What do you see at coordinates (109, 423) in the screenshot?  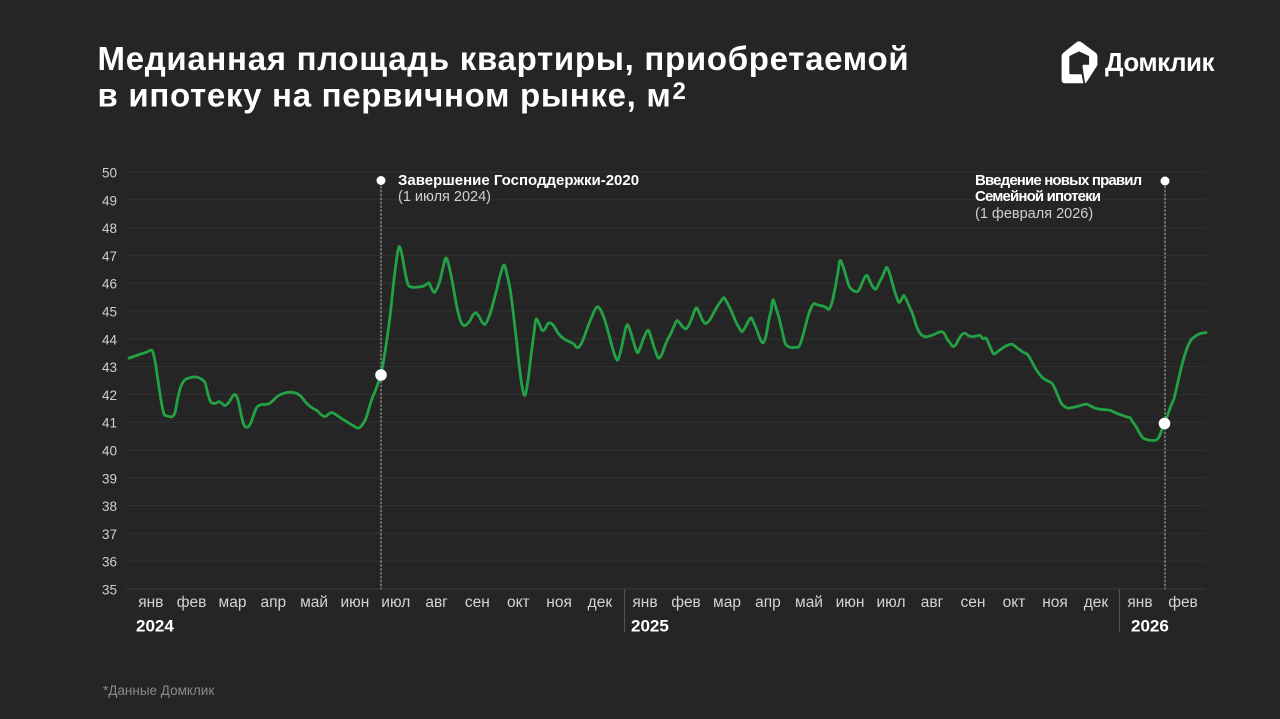 I see `svg-text: 41` at bounding box center [109, 423].